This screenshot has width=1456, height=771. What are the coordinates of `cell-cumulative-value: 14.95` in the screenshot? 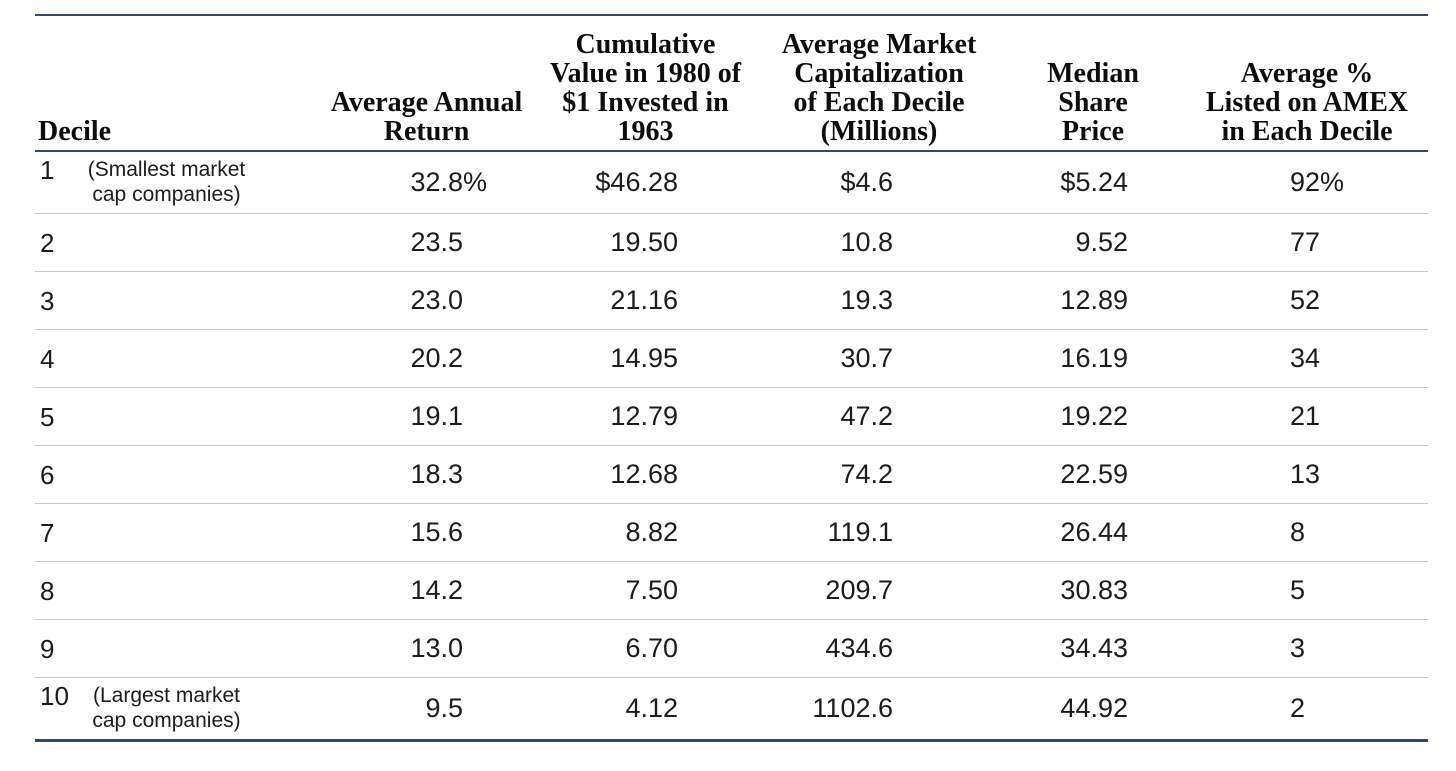 It's located at (644, 358).